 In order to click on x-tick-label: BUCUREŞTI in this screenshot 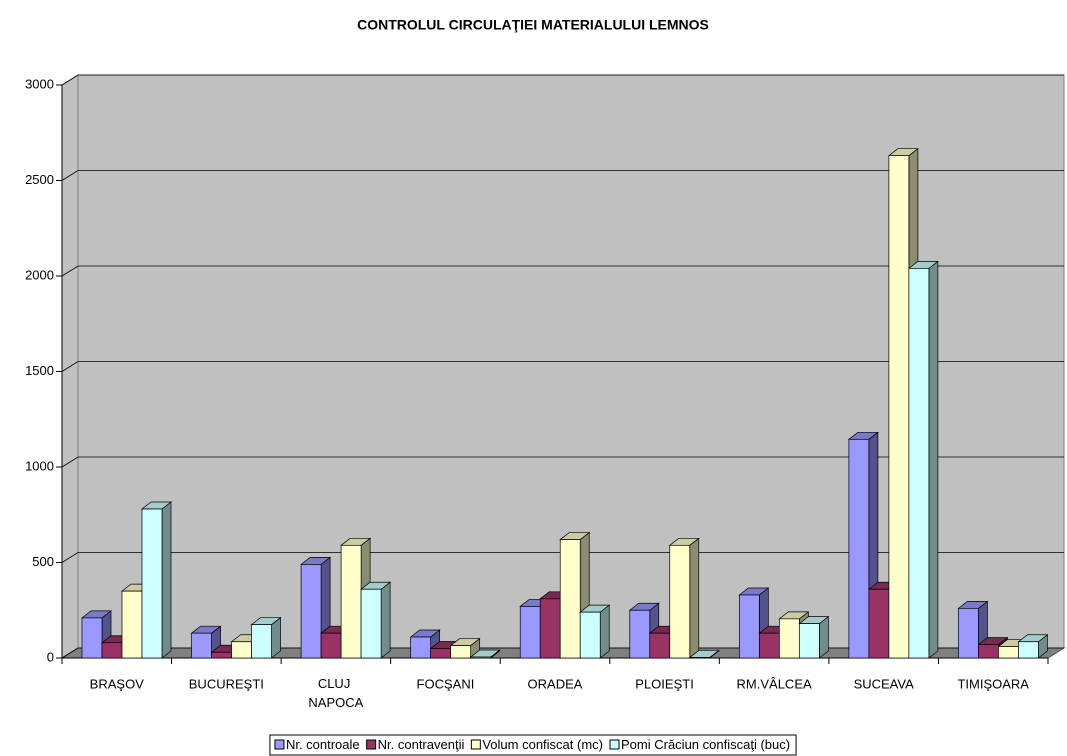, I will do `click(226, 683)`.